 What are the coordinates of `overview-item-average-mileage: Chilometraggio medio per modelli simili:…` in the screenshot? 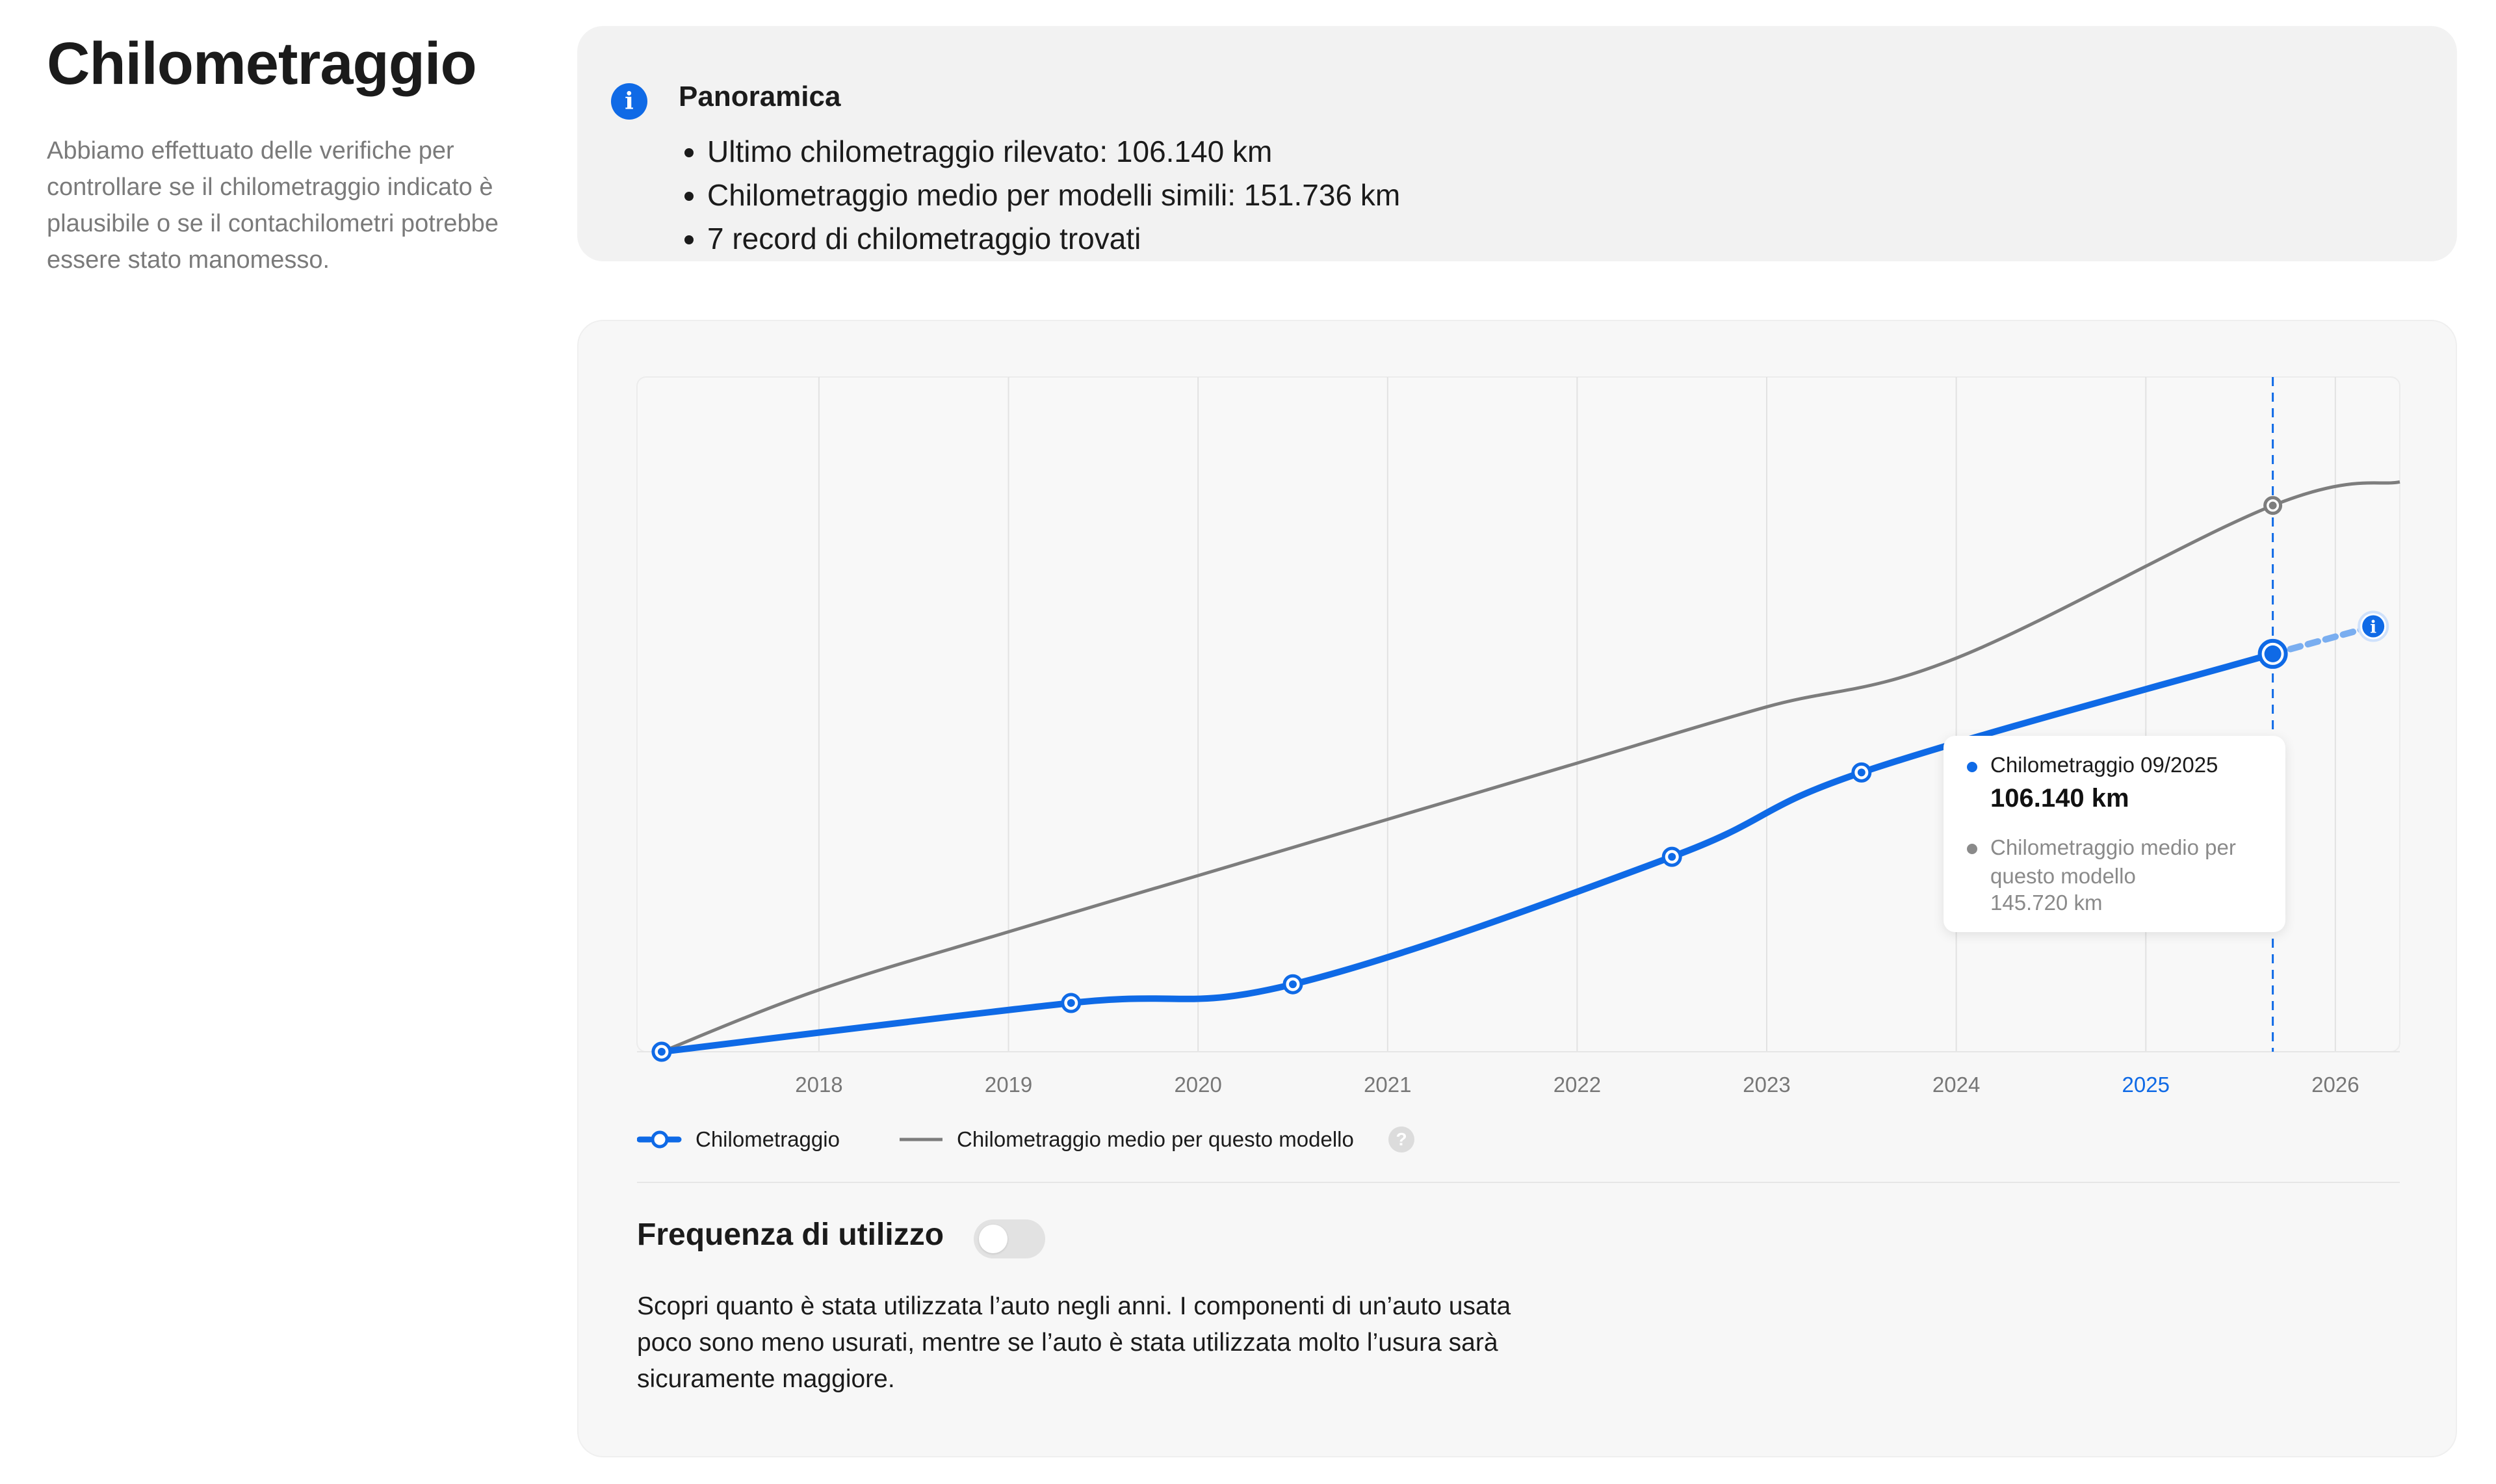 It's located at (1054, 196).